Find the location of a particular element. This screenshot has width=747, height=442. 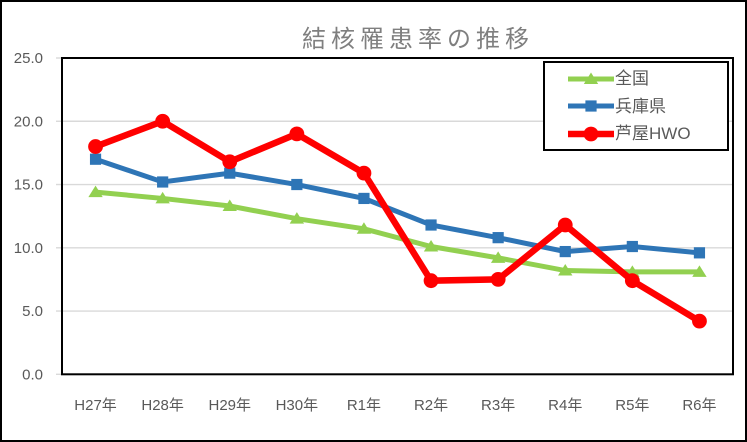

x-tick-label: R2年 is located at coordinates (431, 405).